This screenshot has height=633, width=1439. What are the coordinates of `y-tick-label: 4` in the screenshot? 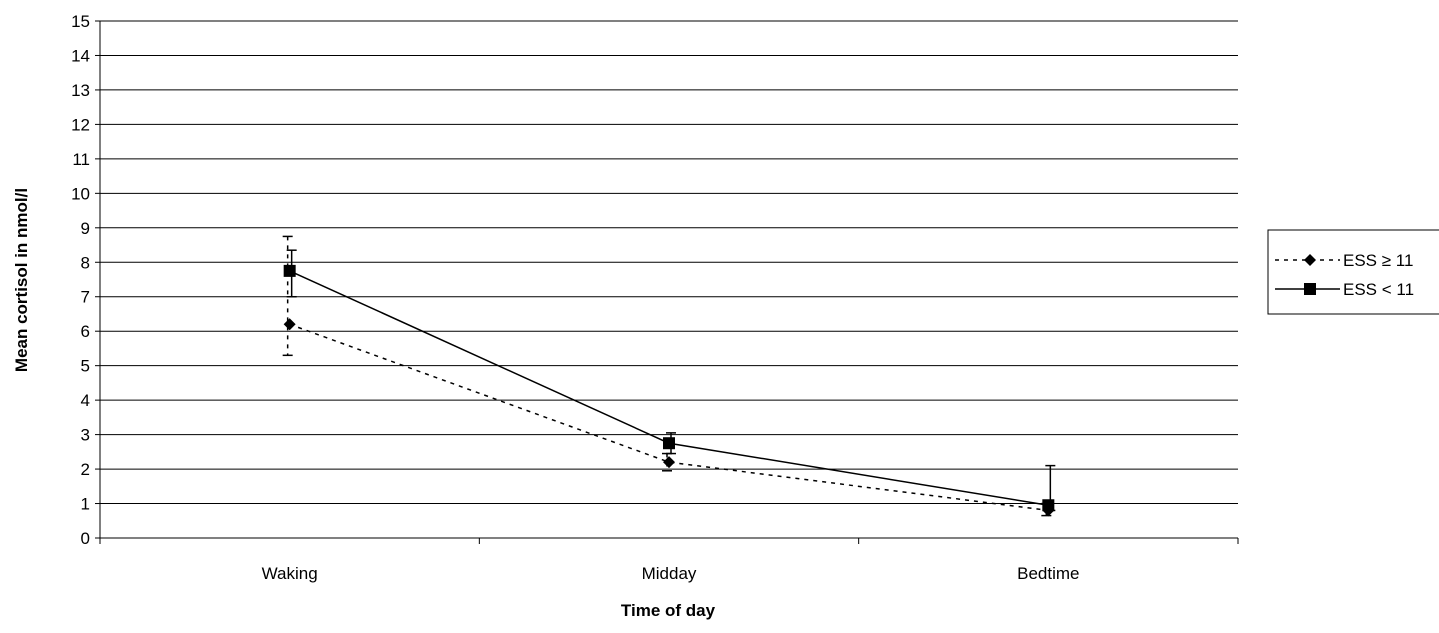 It's located at (85, 400).